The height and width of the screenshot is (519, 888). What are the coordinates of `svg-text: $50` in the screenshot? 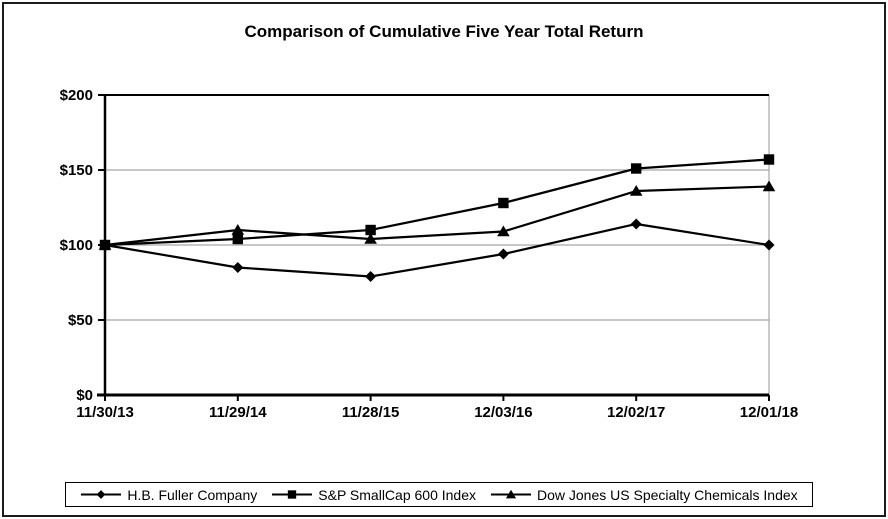 It's located at (80, 320).